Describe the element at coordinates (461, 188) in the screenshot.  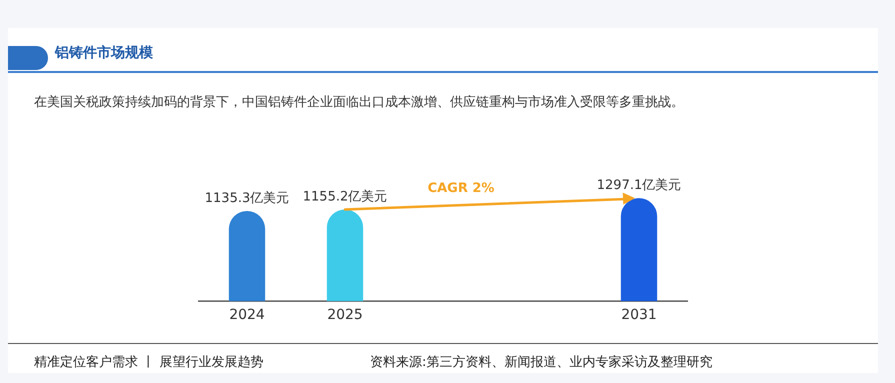
I see `text: CAGR 2%` at that location.